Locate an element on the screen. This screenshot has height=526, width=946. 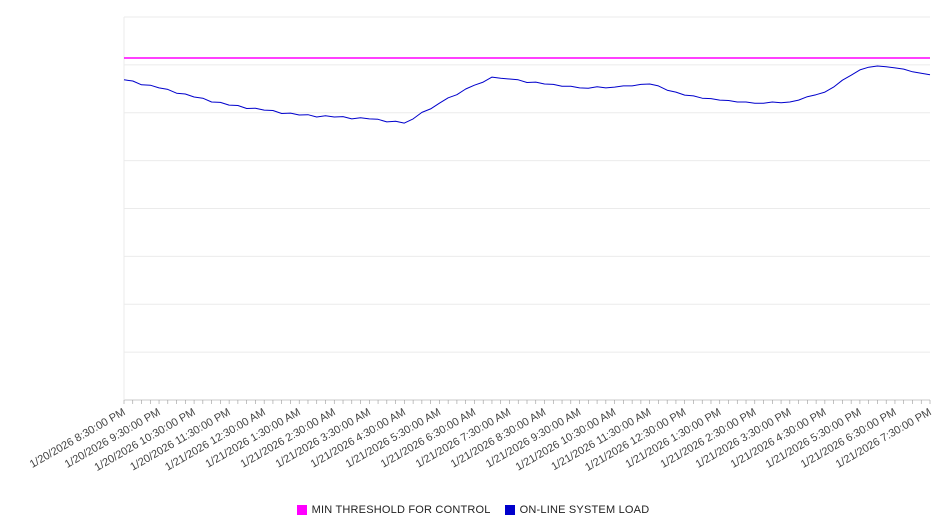
legend-label-system-load: ON-LINE SYSTEM LOAD is located at coordinates (584, 510).